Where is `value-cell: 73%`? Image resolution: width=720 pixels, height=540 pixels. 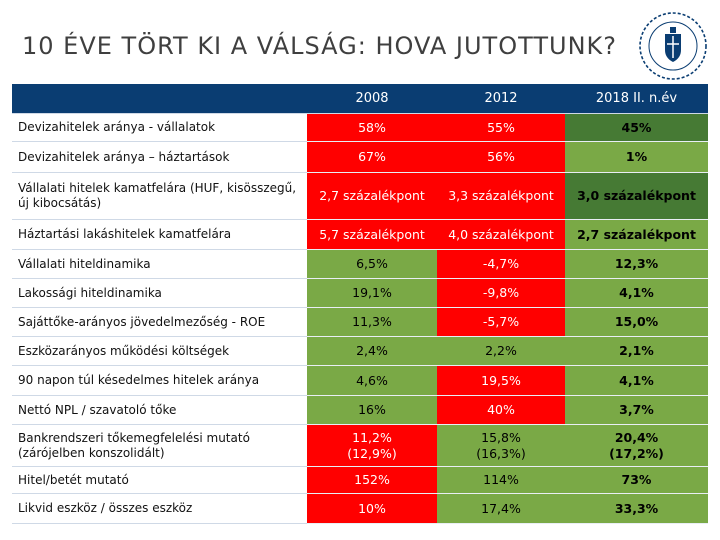
value-cell: 73% is located at coordinates (636, 480).